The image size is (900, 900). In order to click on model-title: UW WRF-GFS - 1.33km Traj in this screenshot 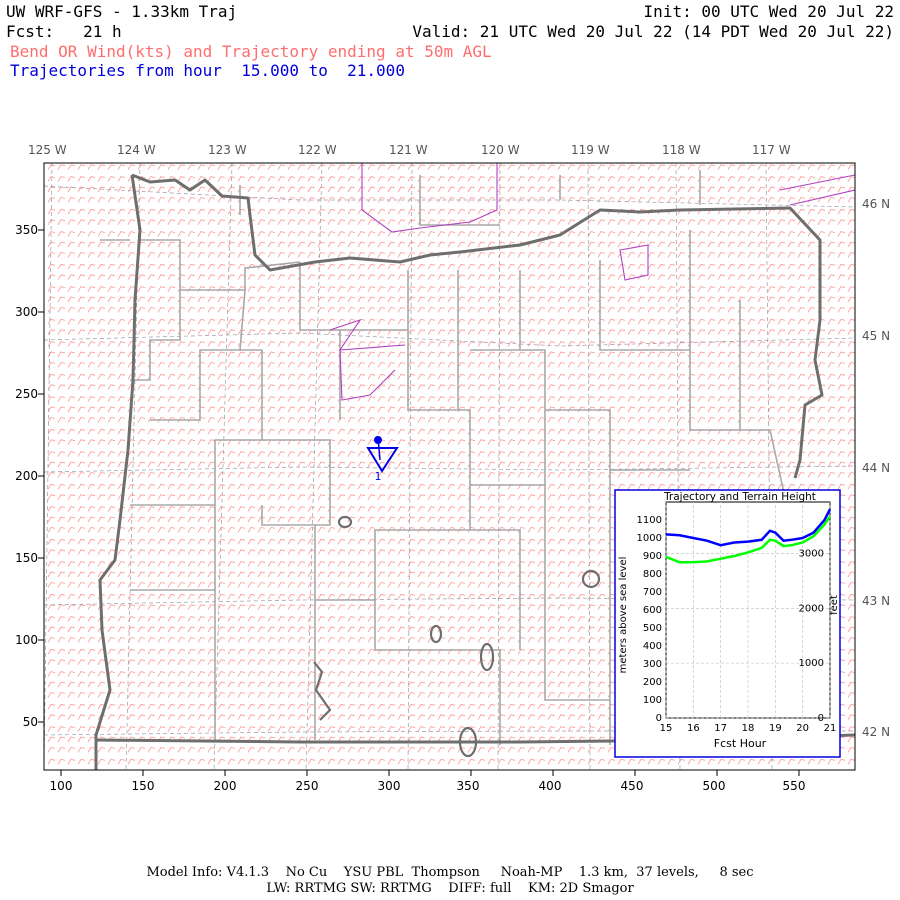, I will do `click(122, 11)`.